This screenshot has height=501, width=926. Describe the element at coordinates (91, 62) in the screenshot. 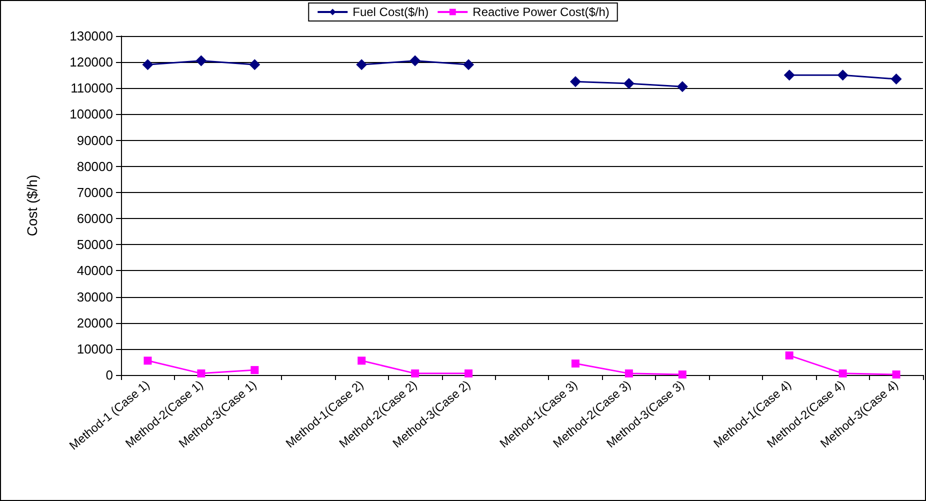

I see `y-tick-label: 120000` at that location.